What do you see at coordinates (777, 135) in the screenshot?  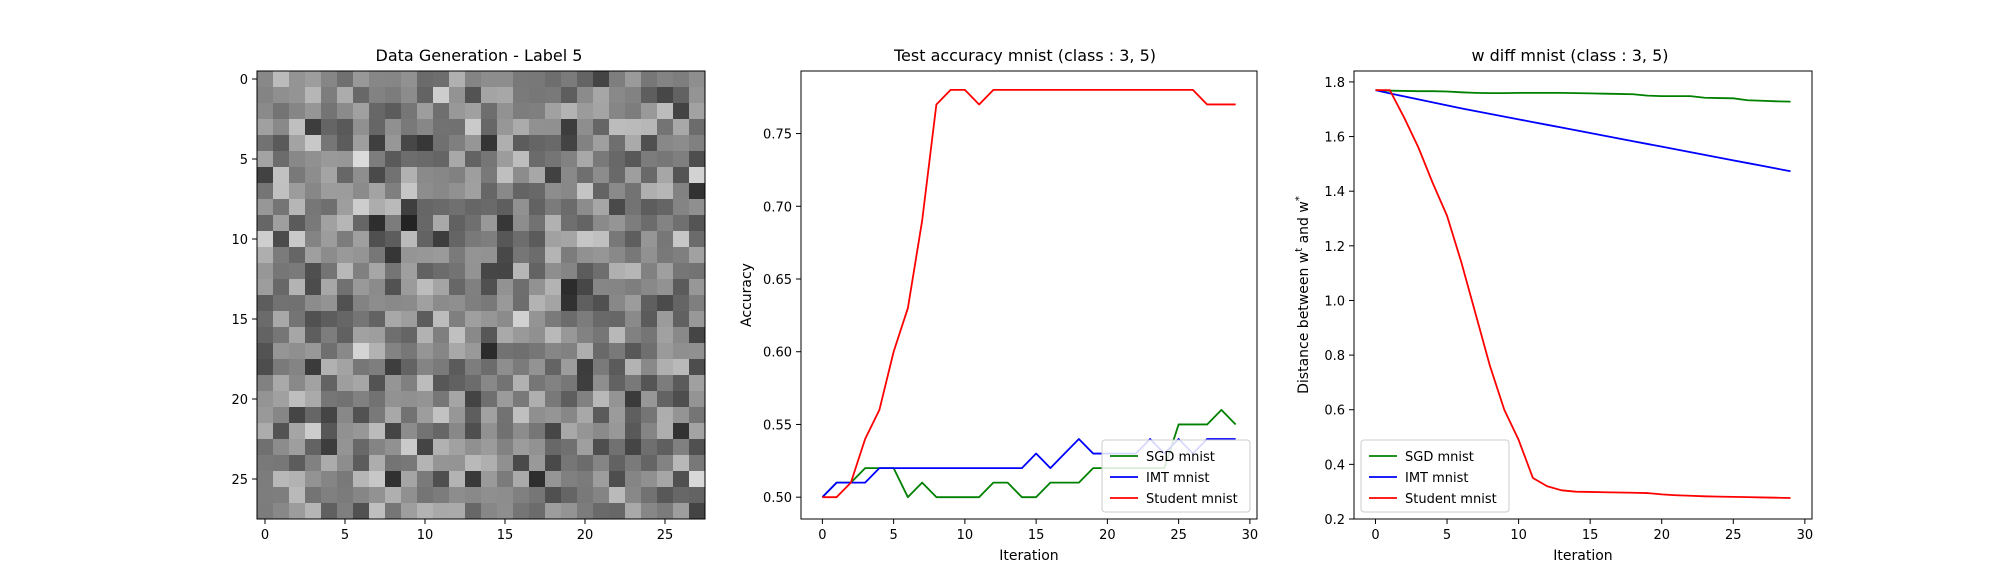 I see `y-tick-label: 0.75` at bounding box center [777, 135].